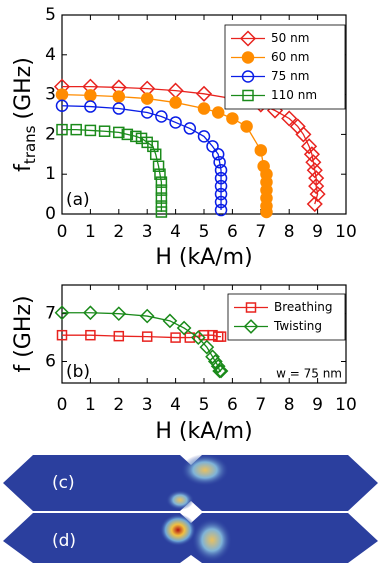 The height and width of the screenshot is (563, 382). I want to click on x-tick-label: 2, so click(118, 405).